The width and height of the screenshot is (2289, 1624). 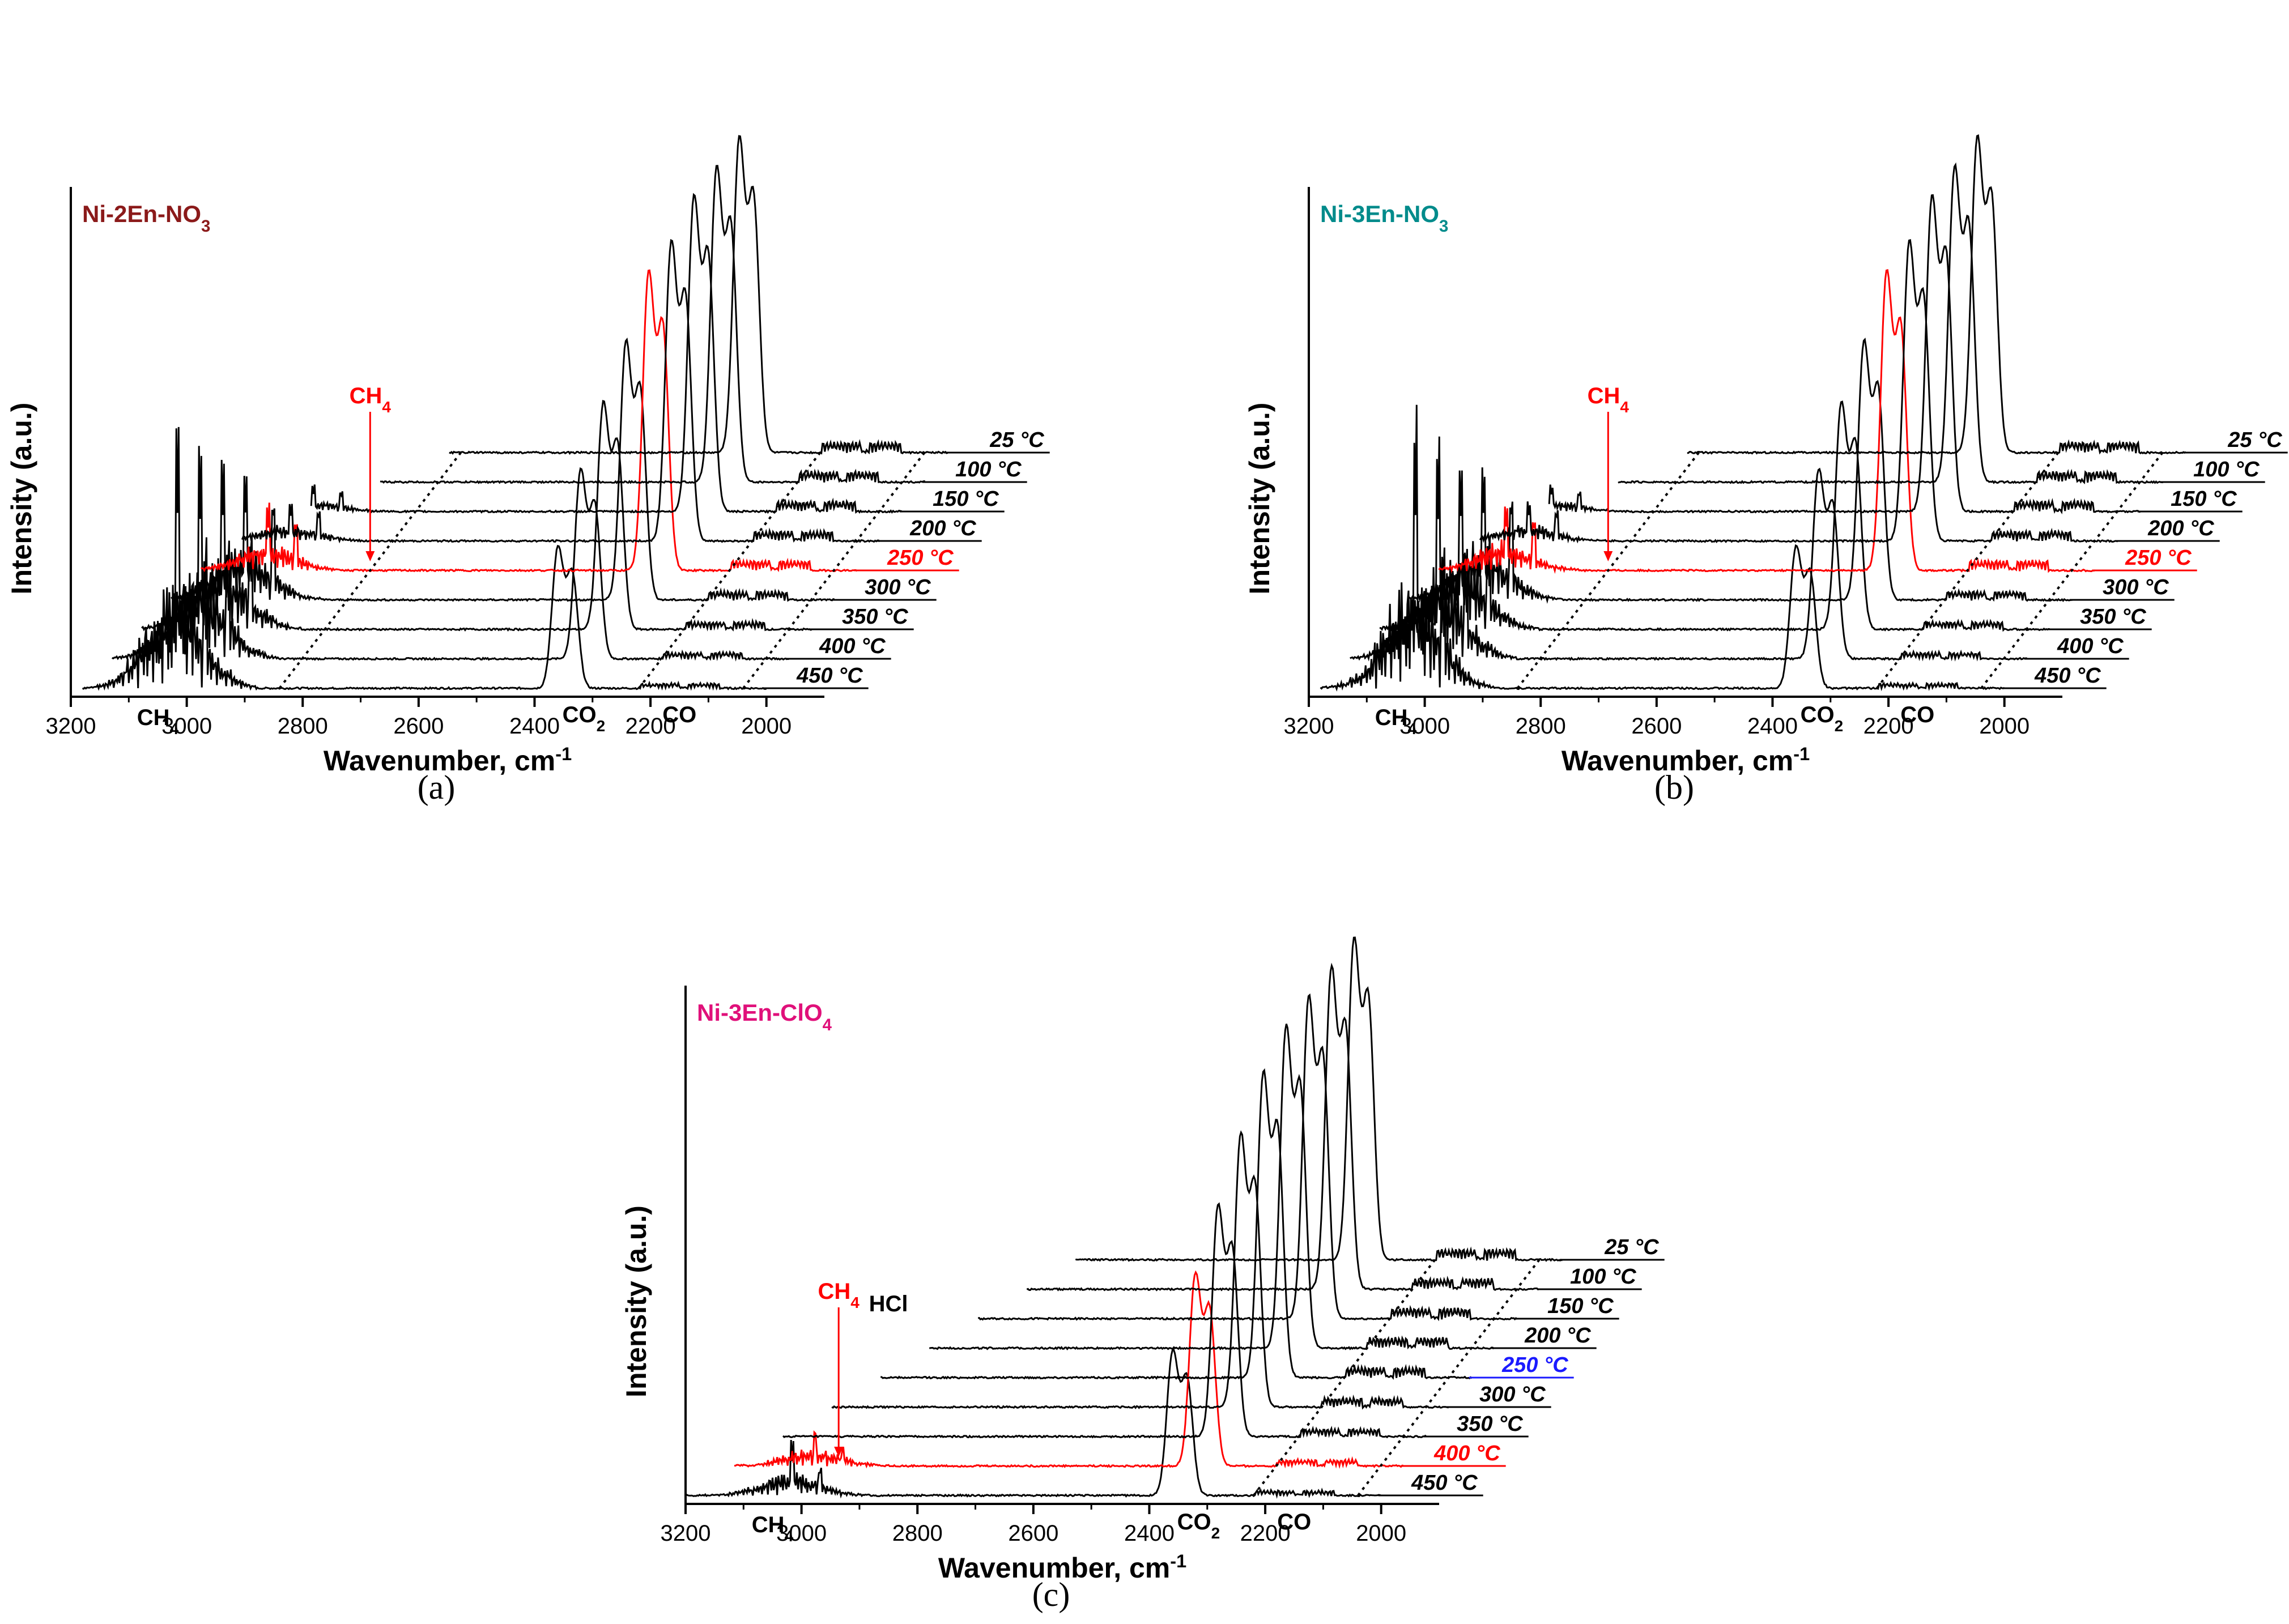 I want to click on temperature-label: 400 °C, so click(x=2090, y=646).